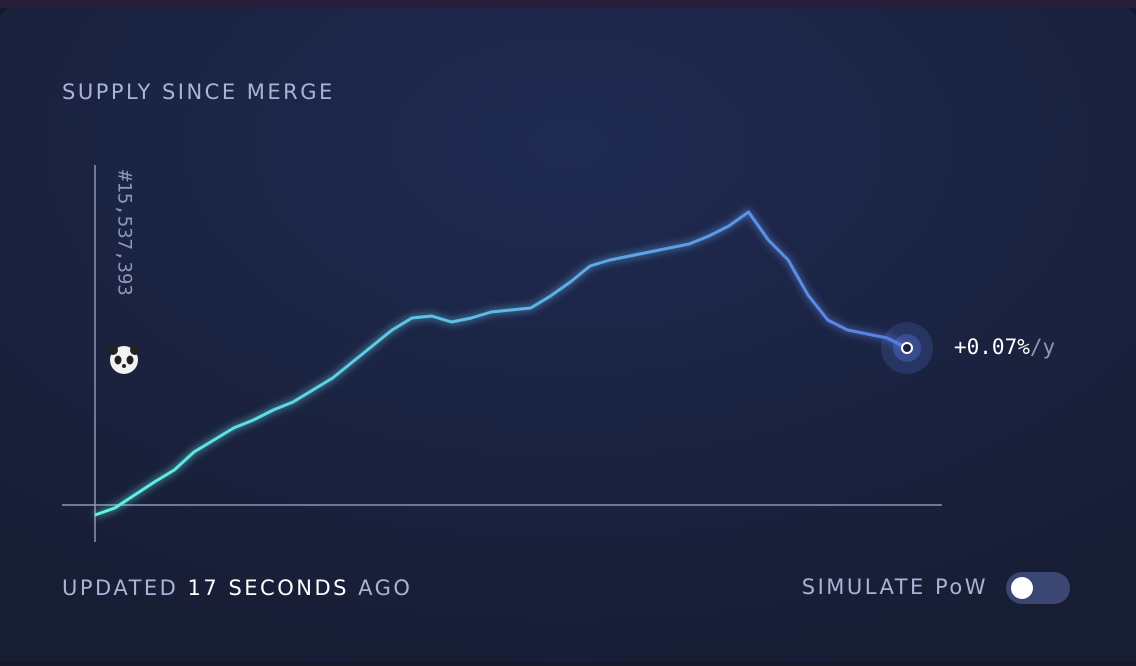 The width and height of the screenshot is (1136, 666). What do you see at coordinates (288, 588) in the screenshot?
I see `updated-unit: SECONDS` at bounding box center [288, 588].